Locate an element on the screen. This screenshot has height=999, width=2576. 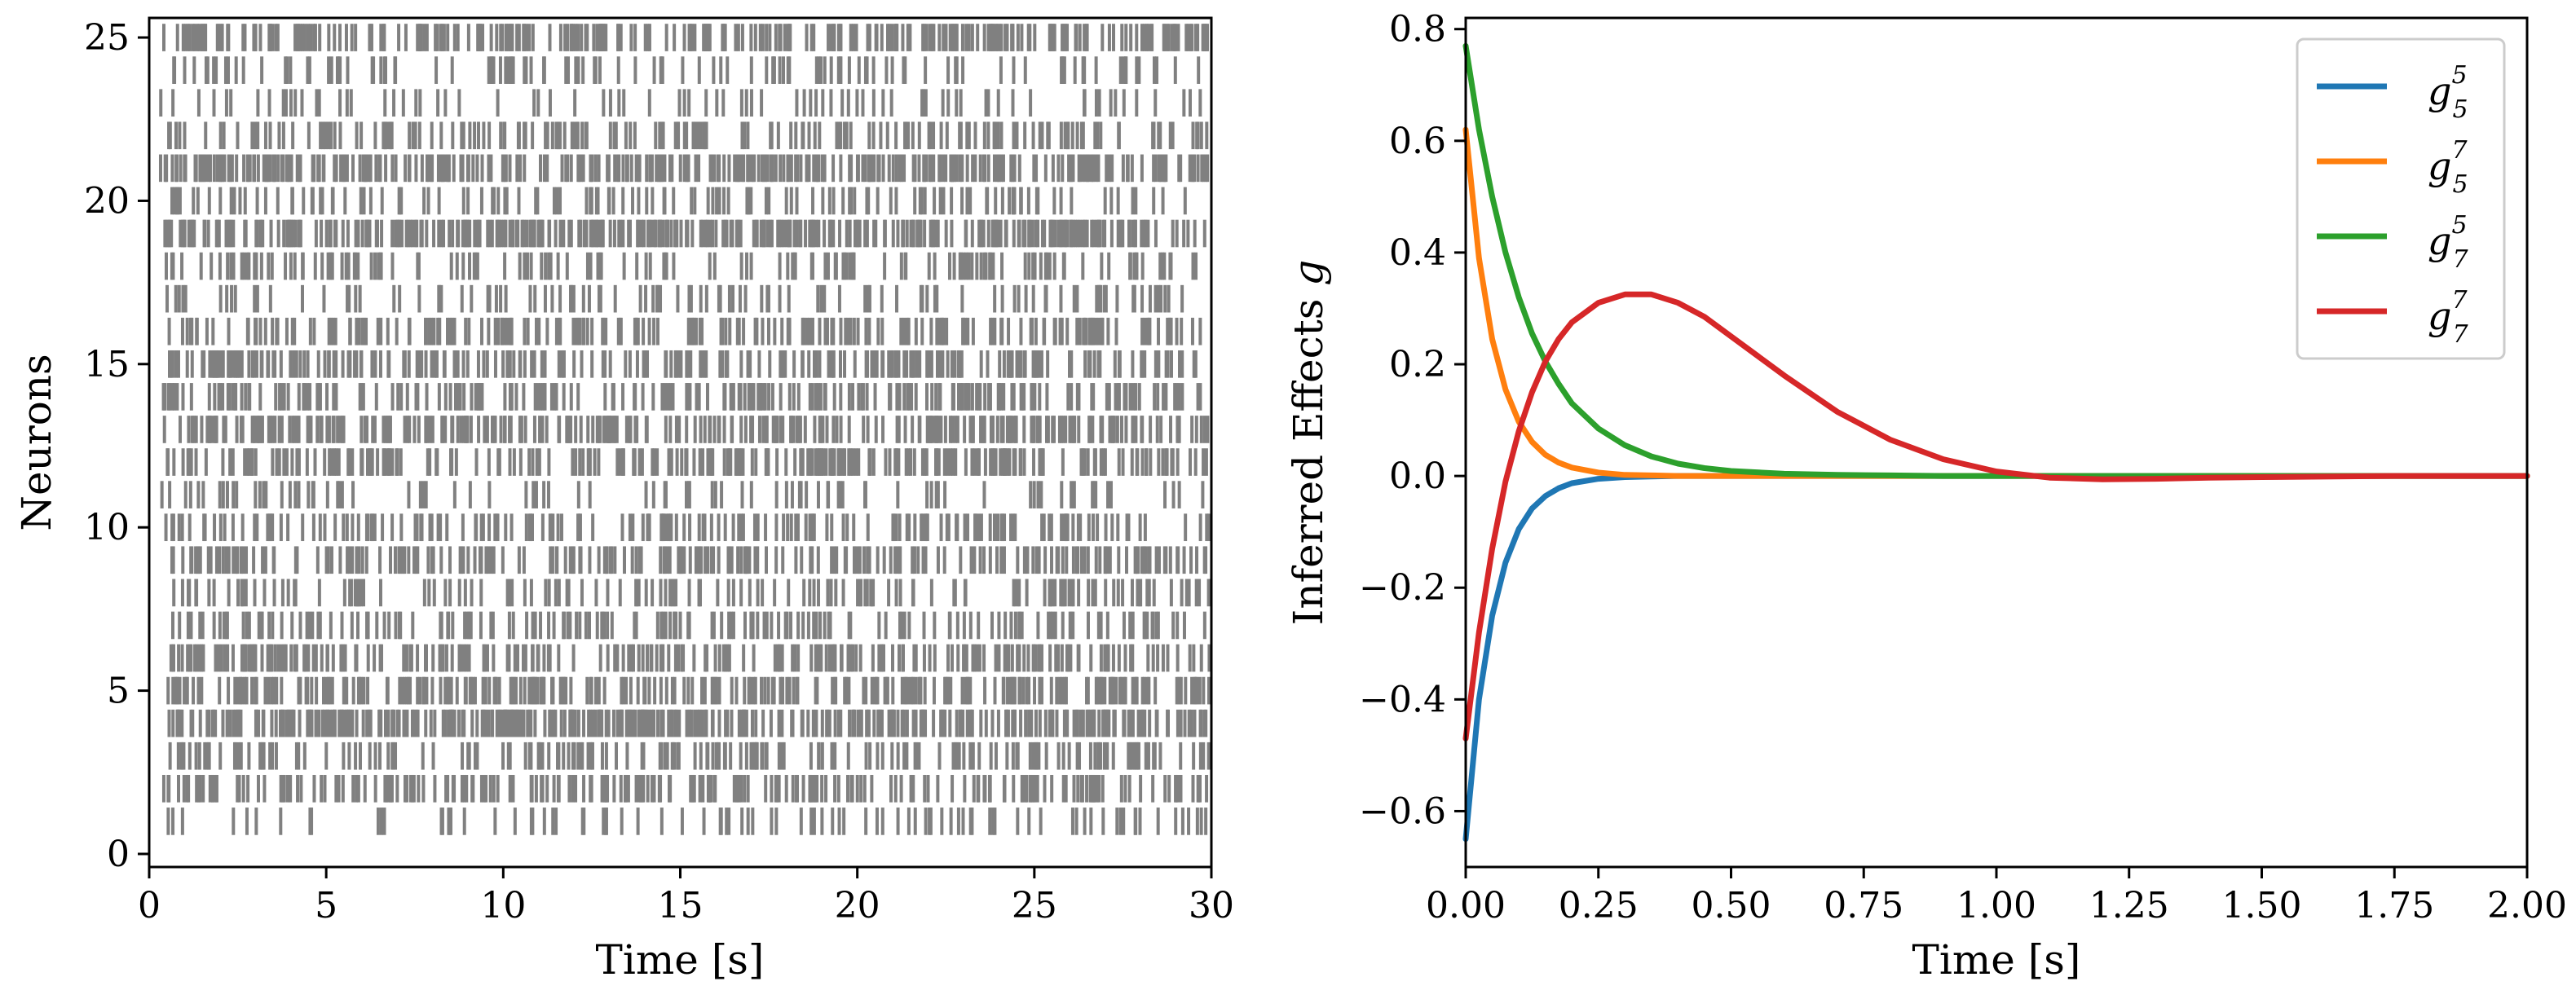
raster-x-tick-label: 0 is located at coordinates (149, 906).